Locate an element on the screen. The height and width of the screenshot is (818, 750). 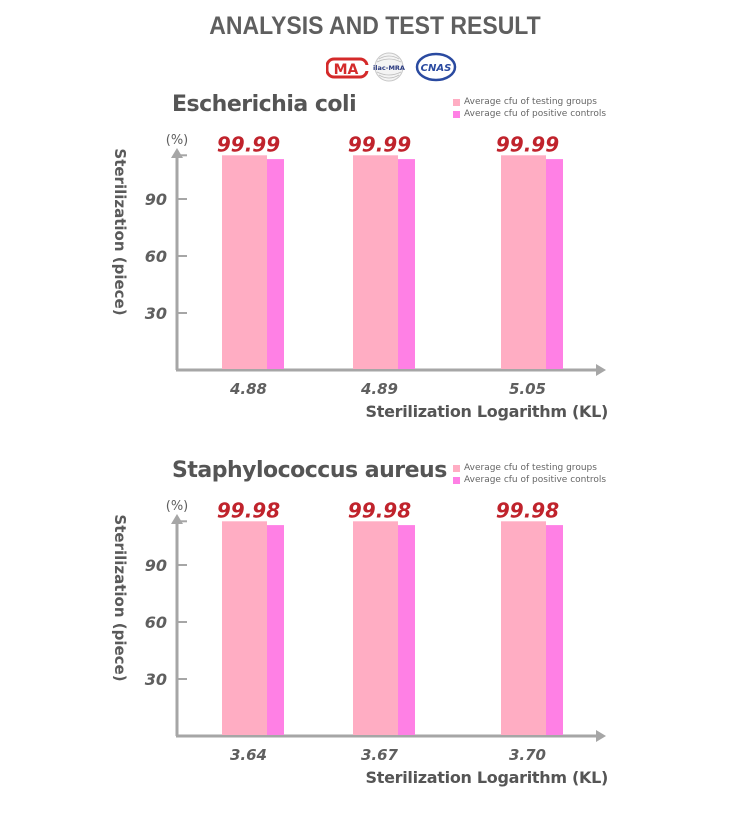
page-title: ANALYSIS AND TEST RESULT is located at coordinates (375, 26).